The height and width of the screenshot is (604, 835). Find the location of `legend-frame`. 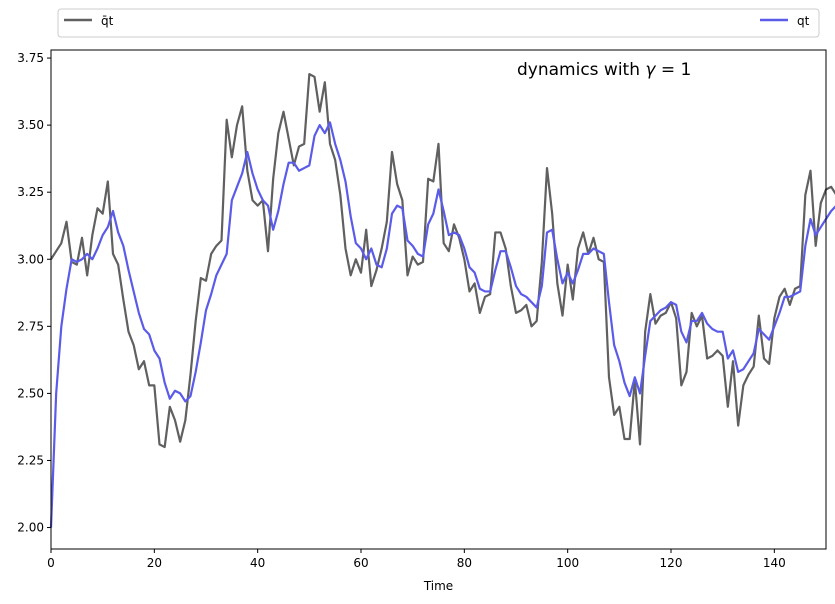

legend-frame is located at coordinates (438, 23).